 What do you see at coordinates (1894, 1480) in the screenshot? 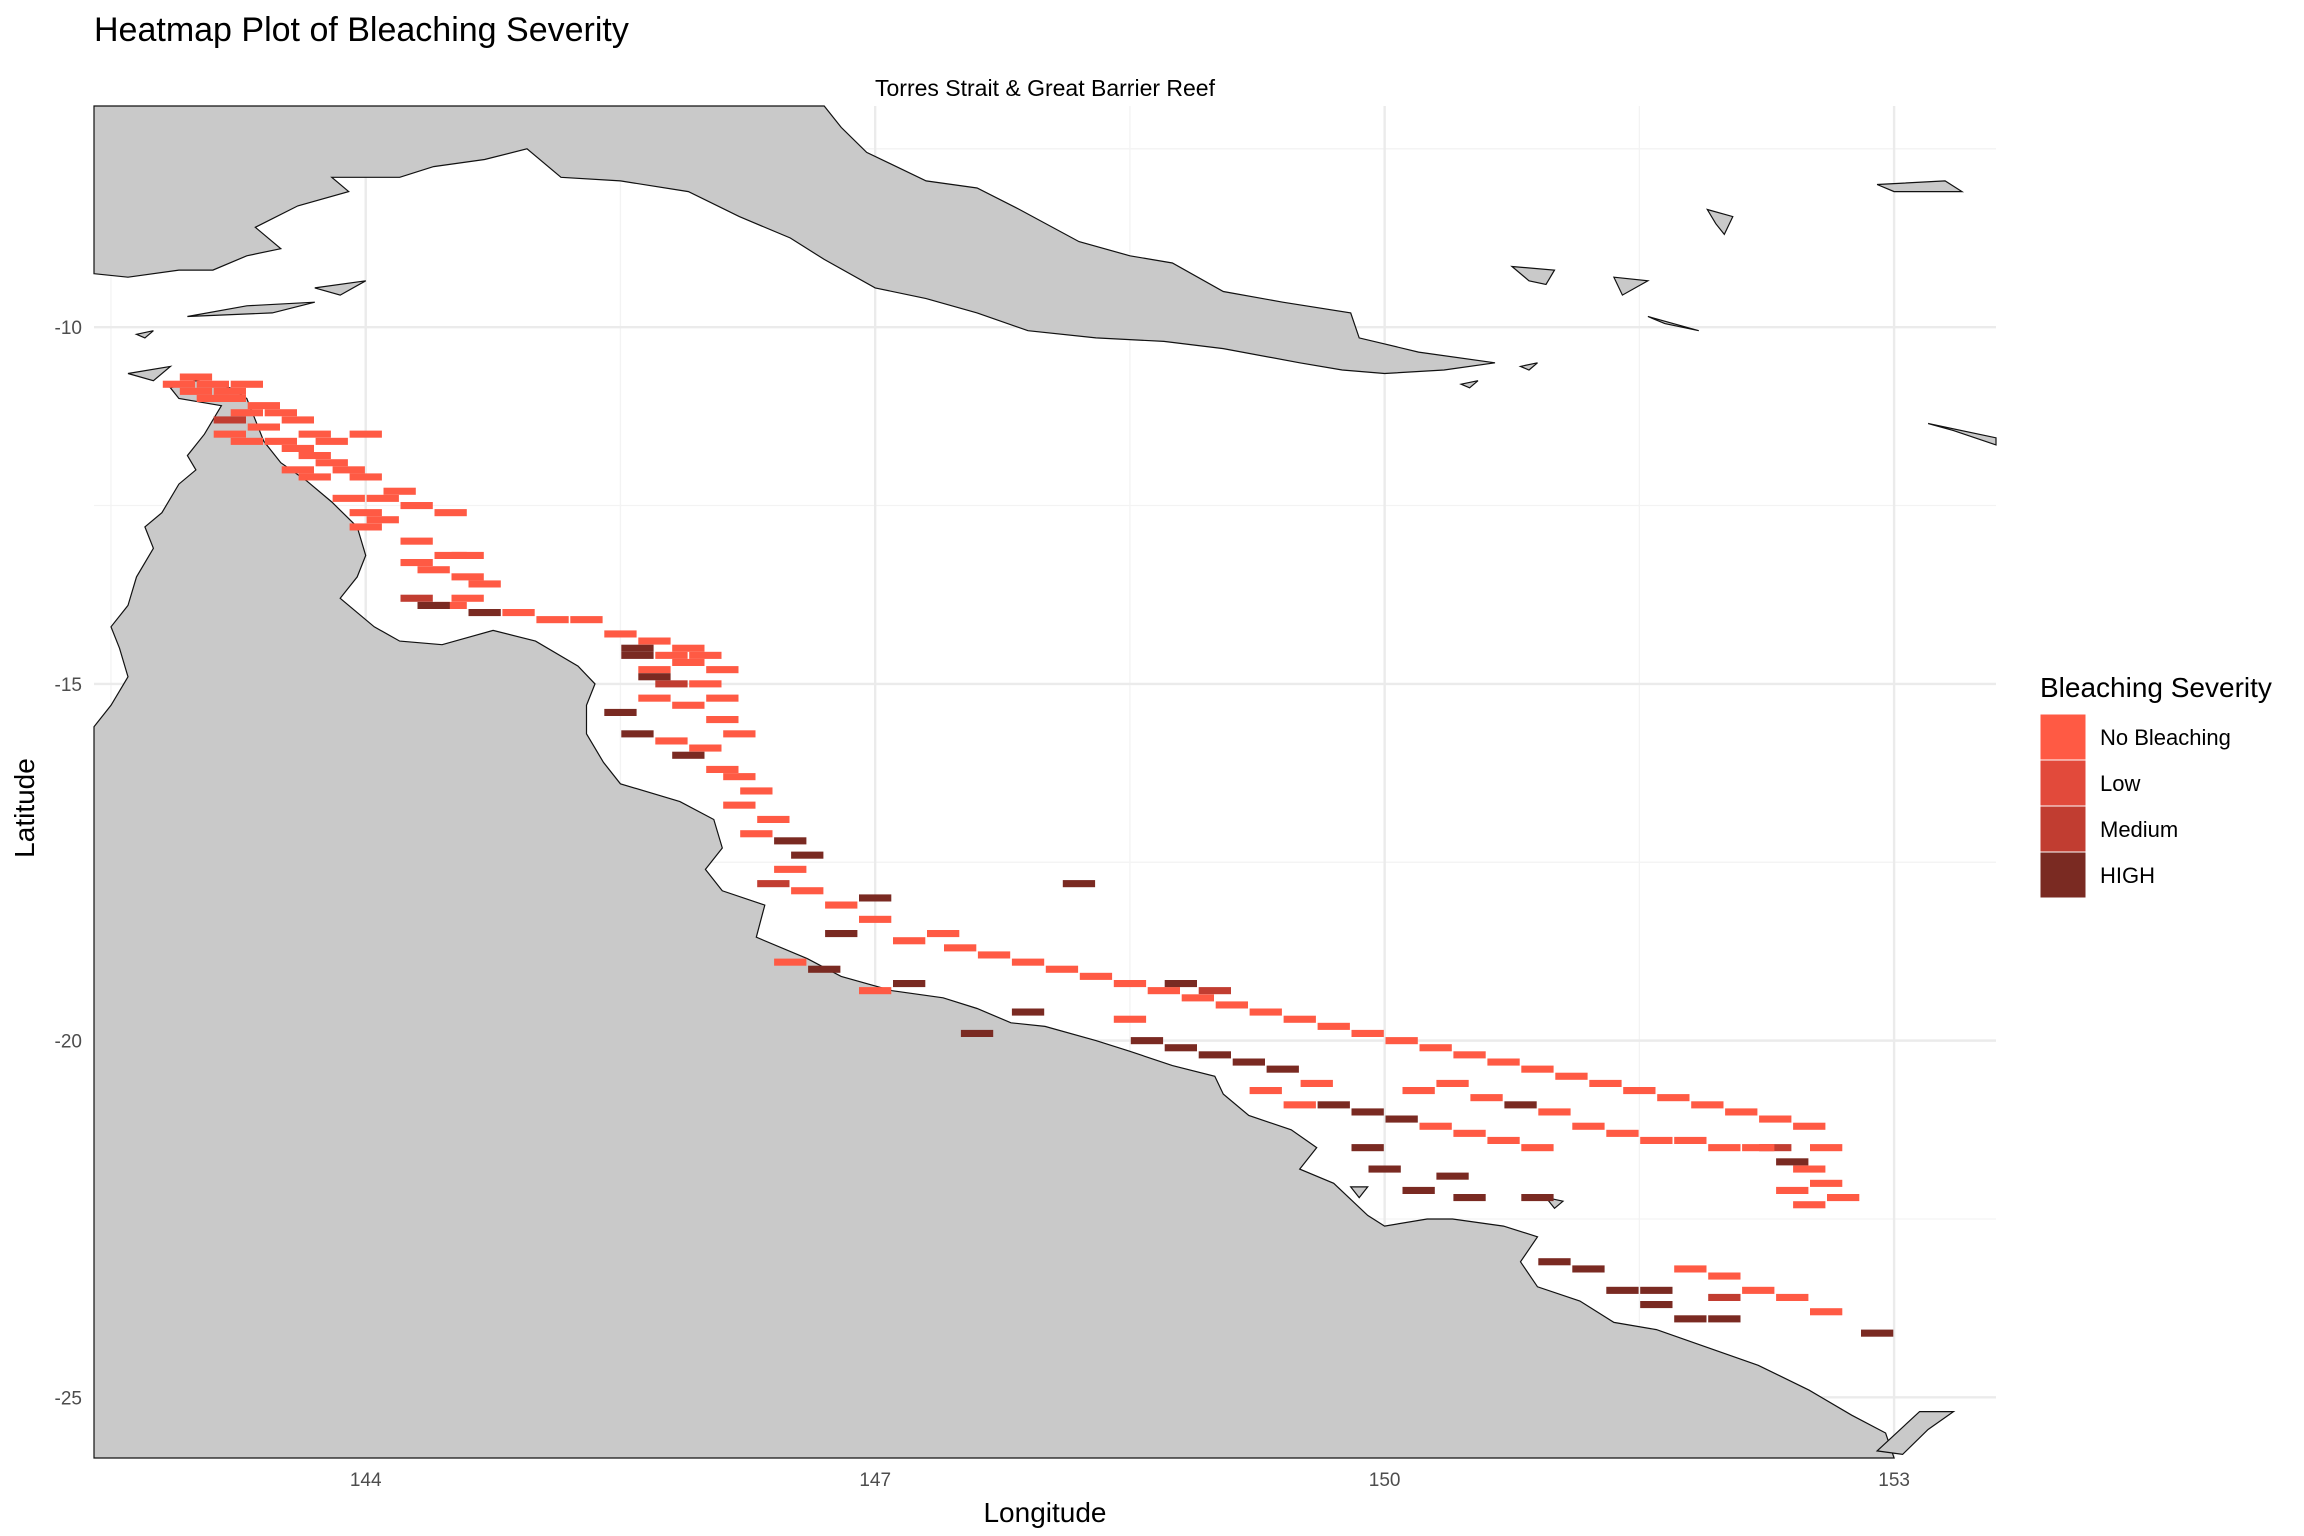
I see `x-tick-label: 153` at bounding box center [1894, 1480].